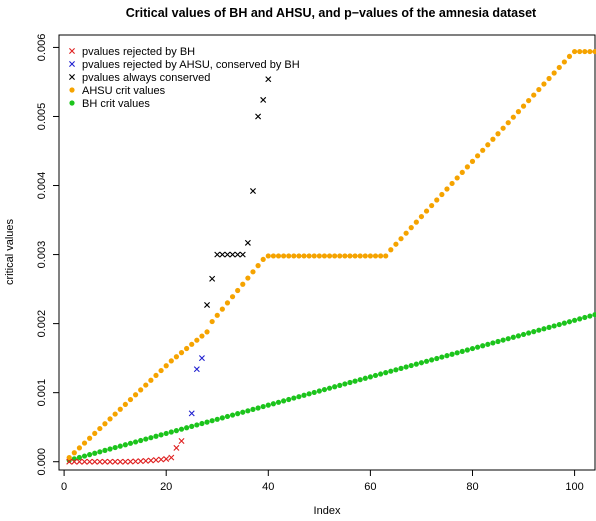  What do you see at coordinates (124, 91) in the screenshot?
I see `legend-label: AHSU crit values` at bounding box center [124, 91].